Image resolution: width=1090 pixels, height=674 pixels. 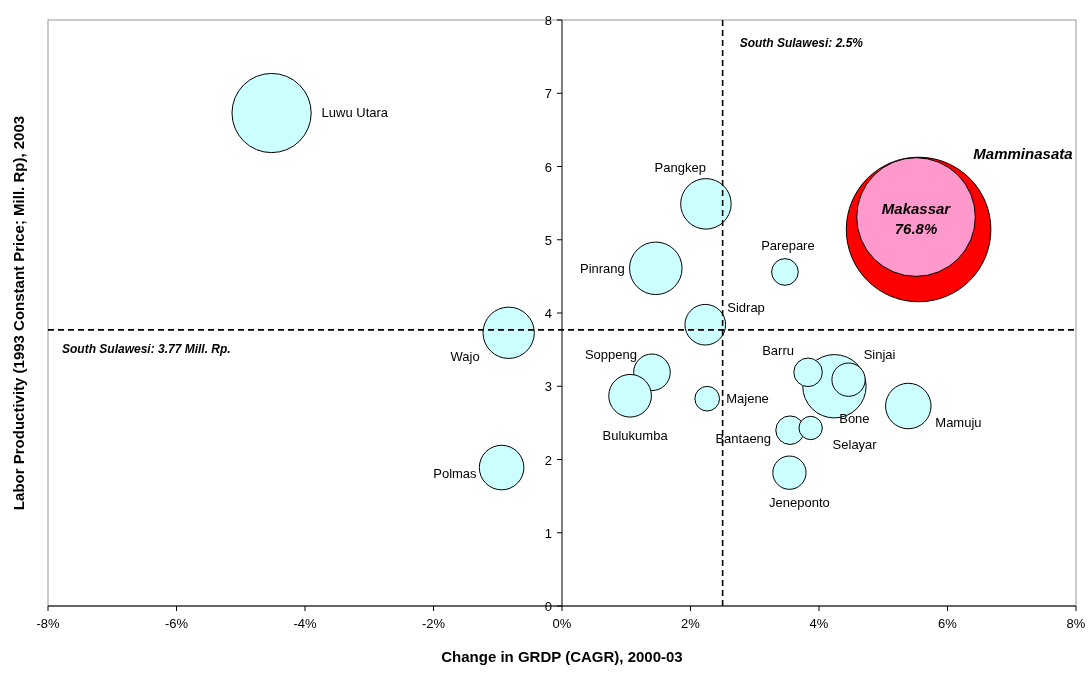 What do you see at coordinates (176, 623) in the screenshot?
I see `x-tick-label: -6%` at bounding box center [176, 623].